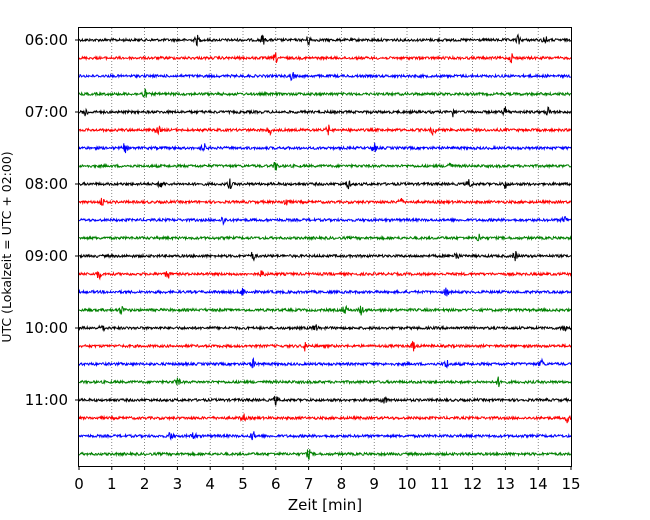 The height and width of the screenshot is (520, 650). Describe the element at coordinates (570, 484) in the screenshot. I see `x-tick-label: 15` at that location.